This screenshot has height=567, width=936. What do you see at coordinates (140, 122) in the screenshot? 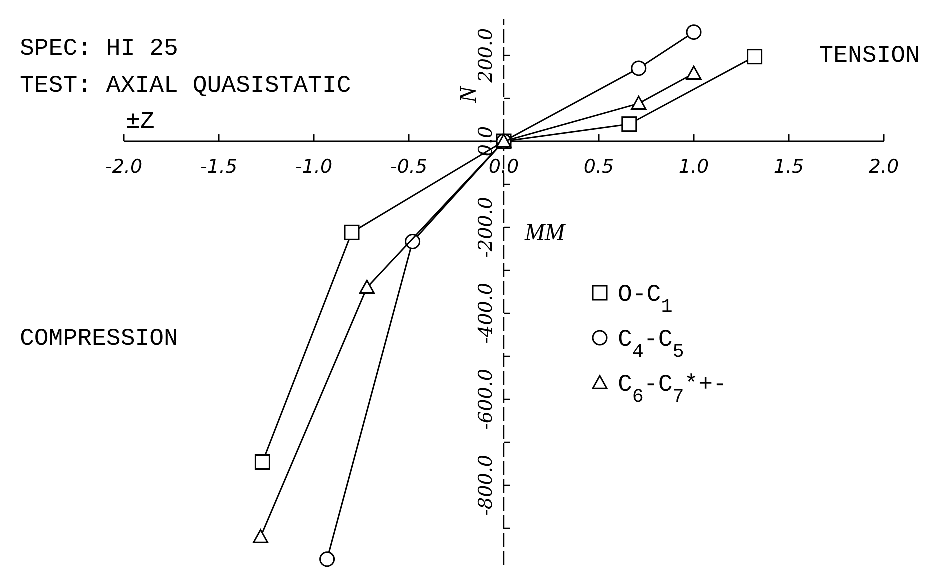
I see `annotation: ±Z` at bounding box center [140, 122].